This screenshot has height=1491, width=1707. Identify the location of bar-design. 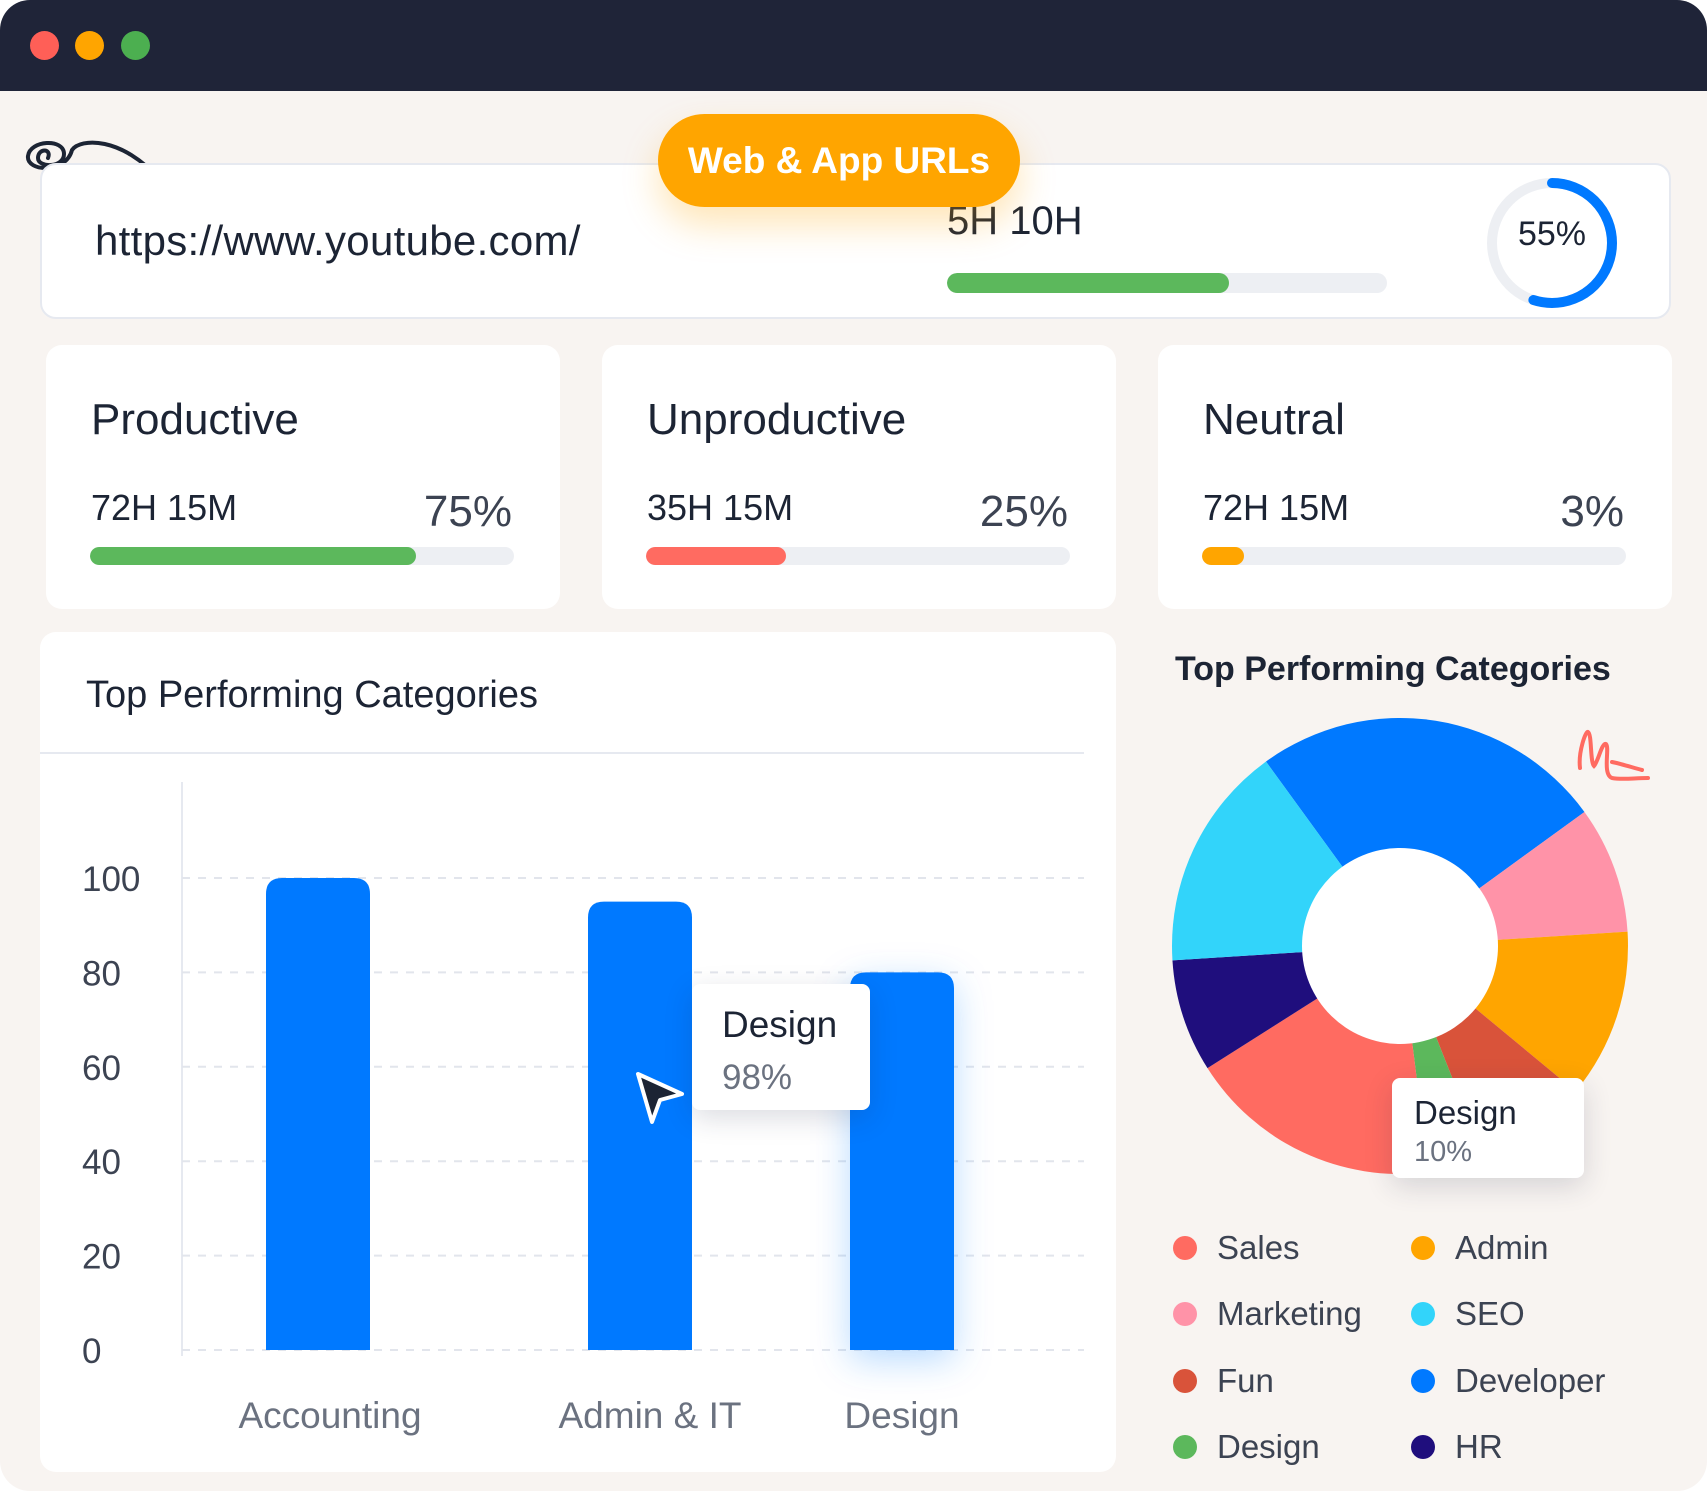
(902, 1161).